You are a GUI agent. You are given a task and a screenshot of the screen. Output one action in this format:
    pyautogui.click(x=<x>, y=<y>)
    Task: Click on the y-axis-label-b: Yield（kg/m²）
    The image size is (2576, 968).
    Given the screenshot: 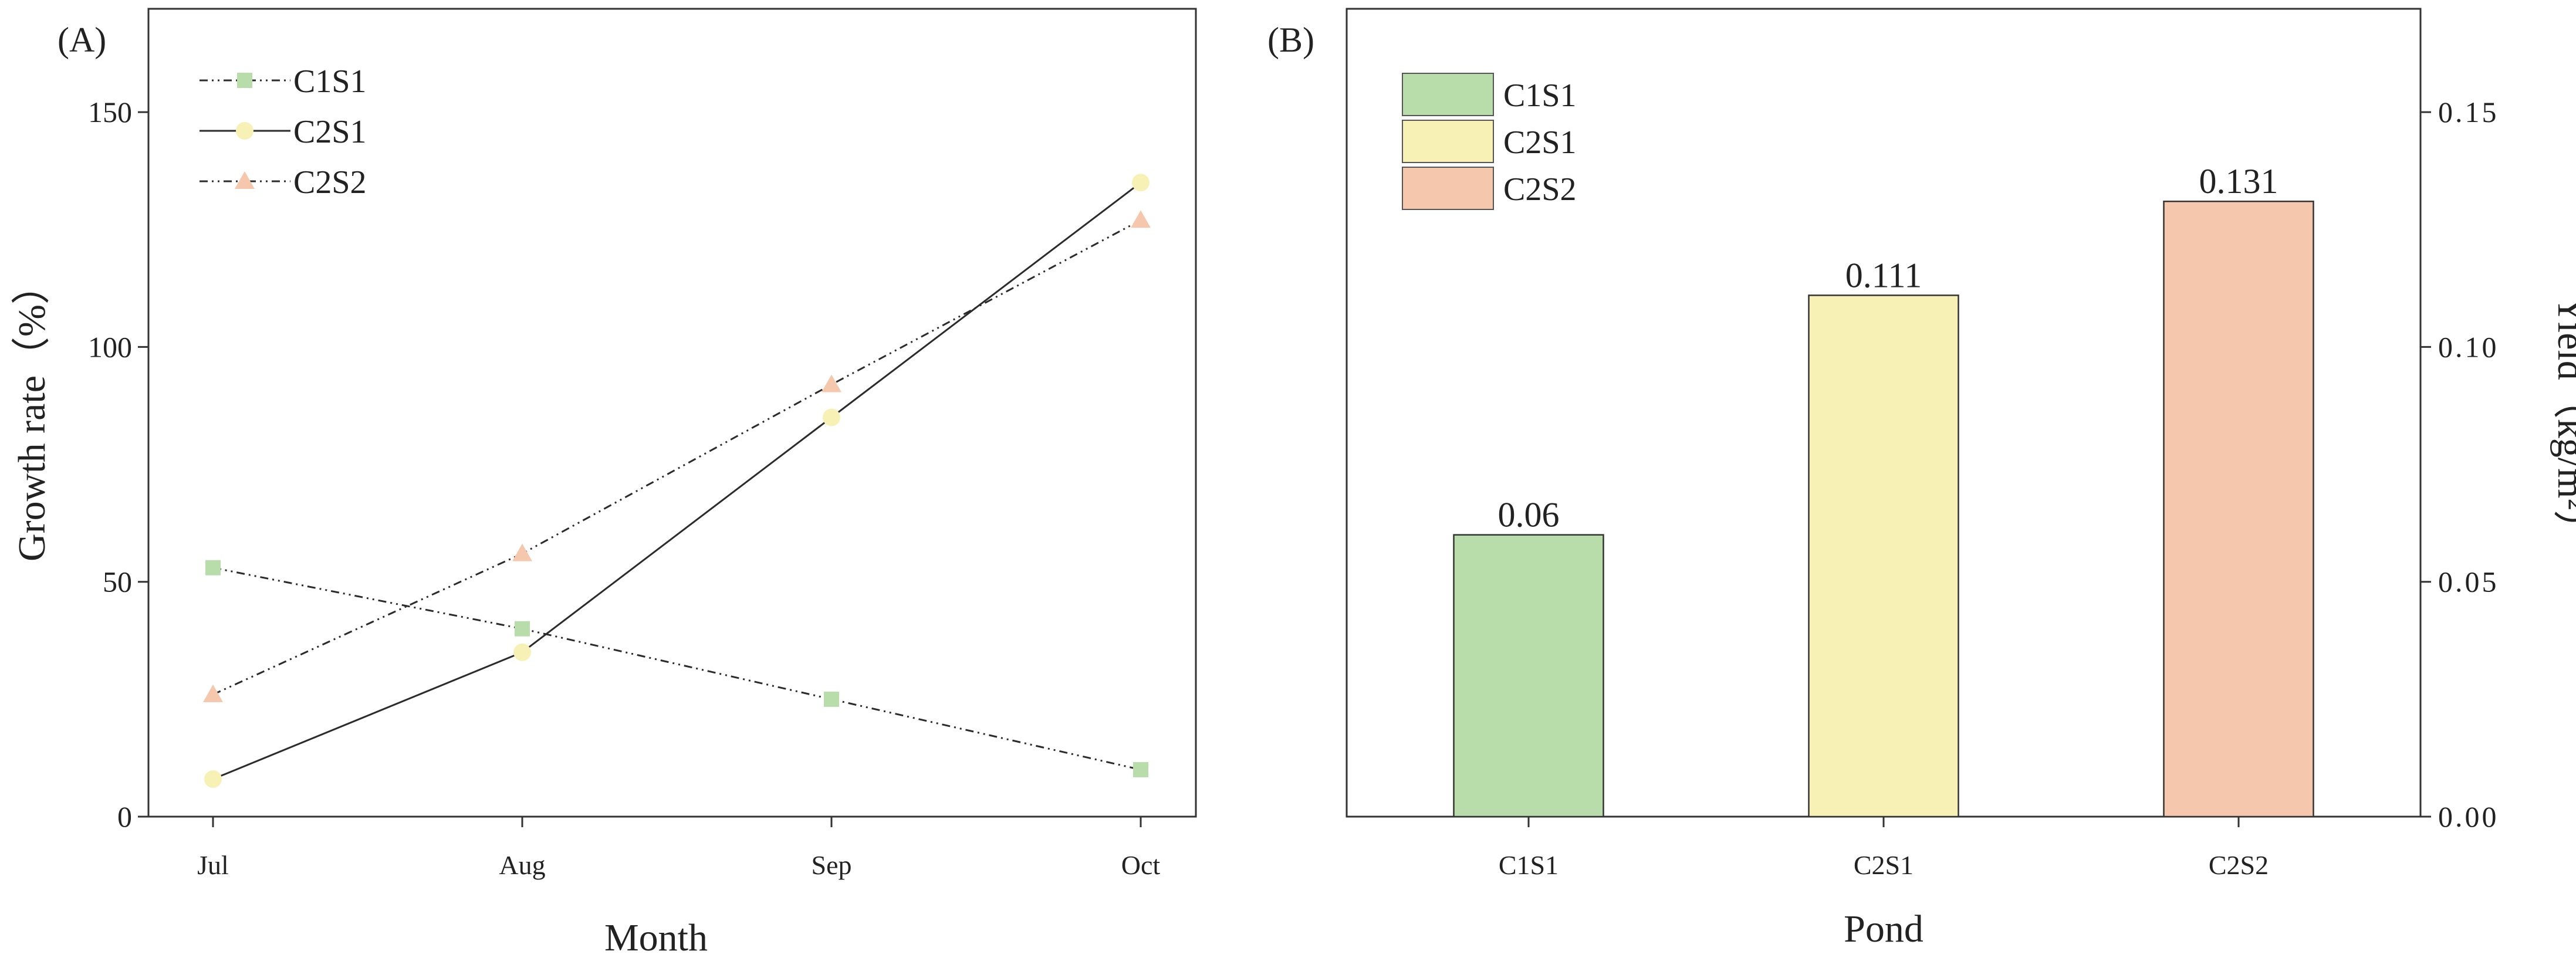 What is the action you would take?
    pyautogui.click(x=2563, y=423)
    